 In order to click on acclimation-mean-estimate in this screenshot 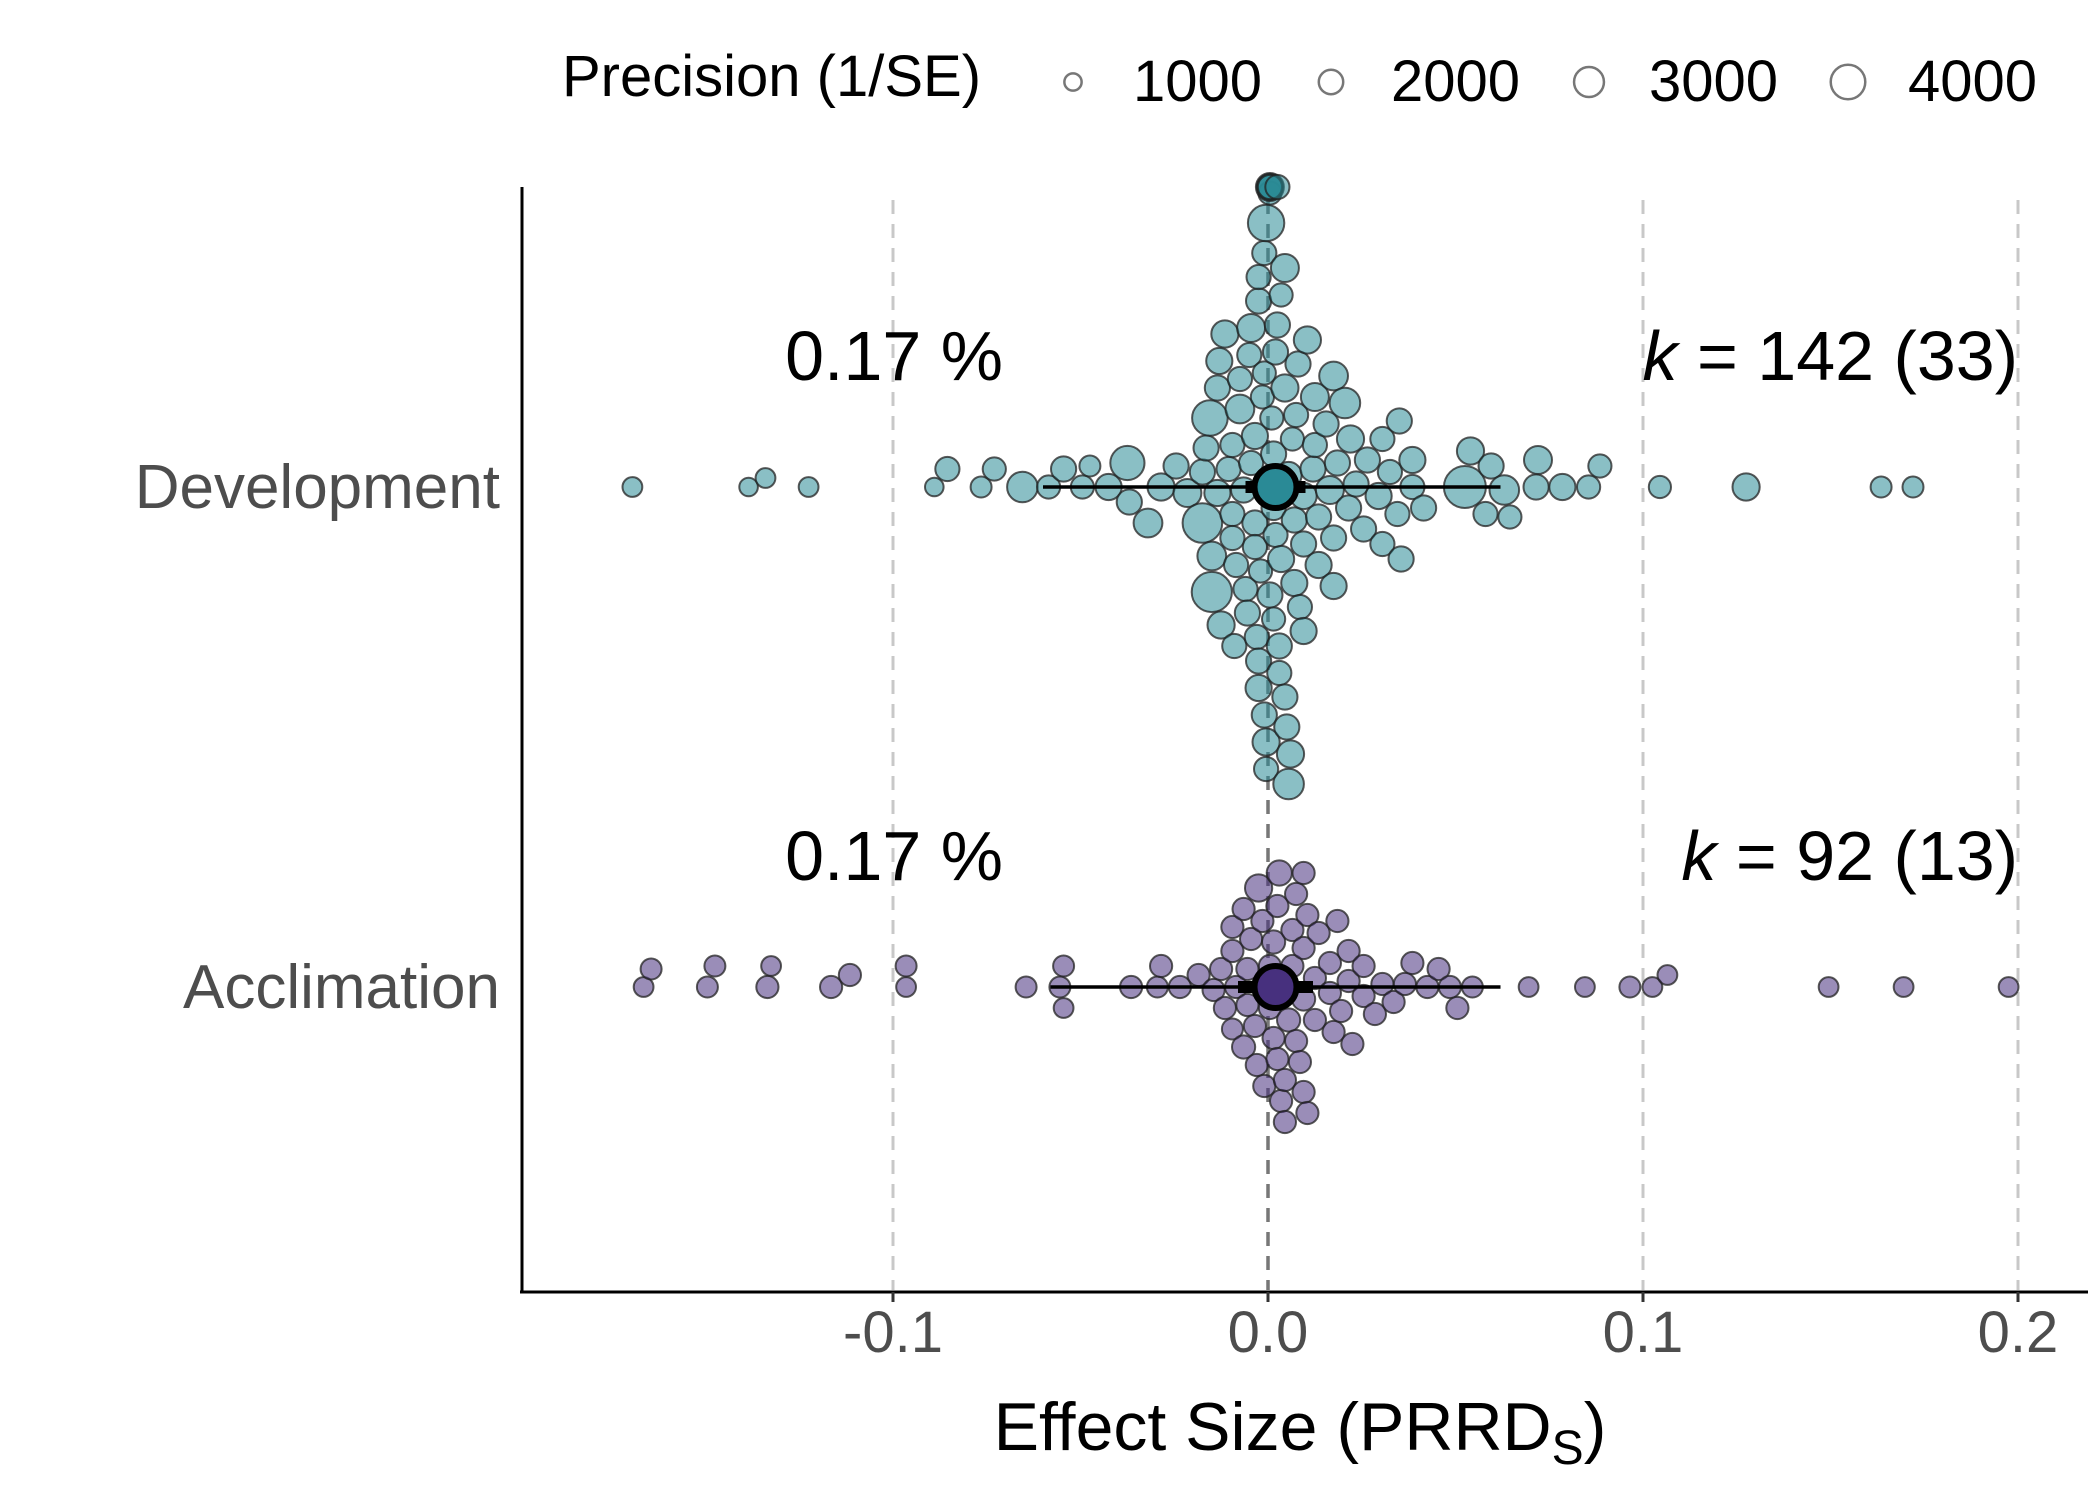, I will do `click(1275, 987)`.